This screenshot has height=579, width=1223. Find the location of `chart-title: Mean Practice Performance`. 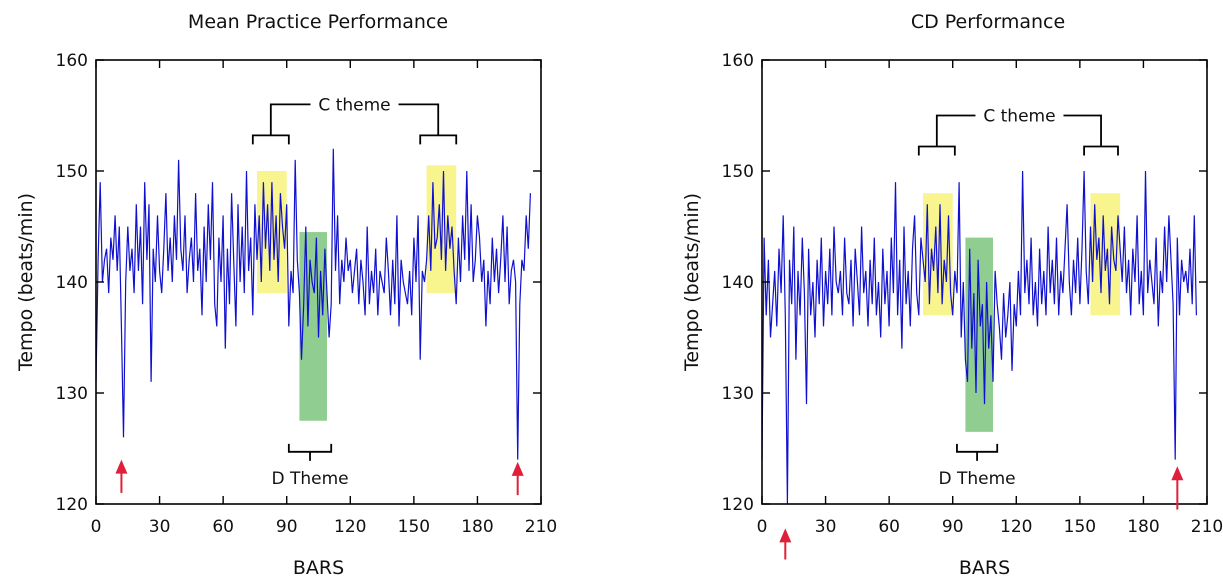

chart-title: Mean Practice Performance is located at coordinates (318, 22).